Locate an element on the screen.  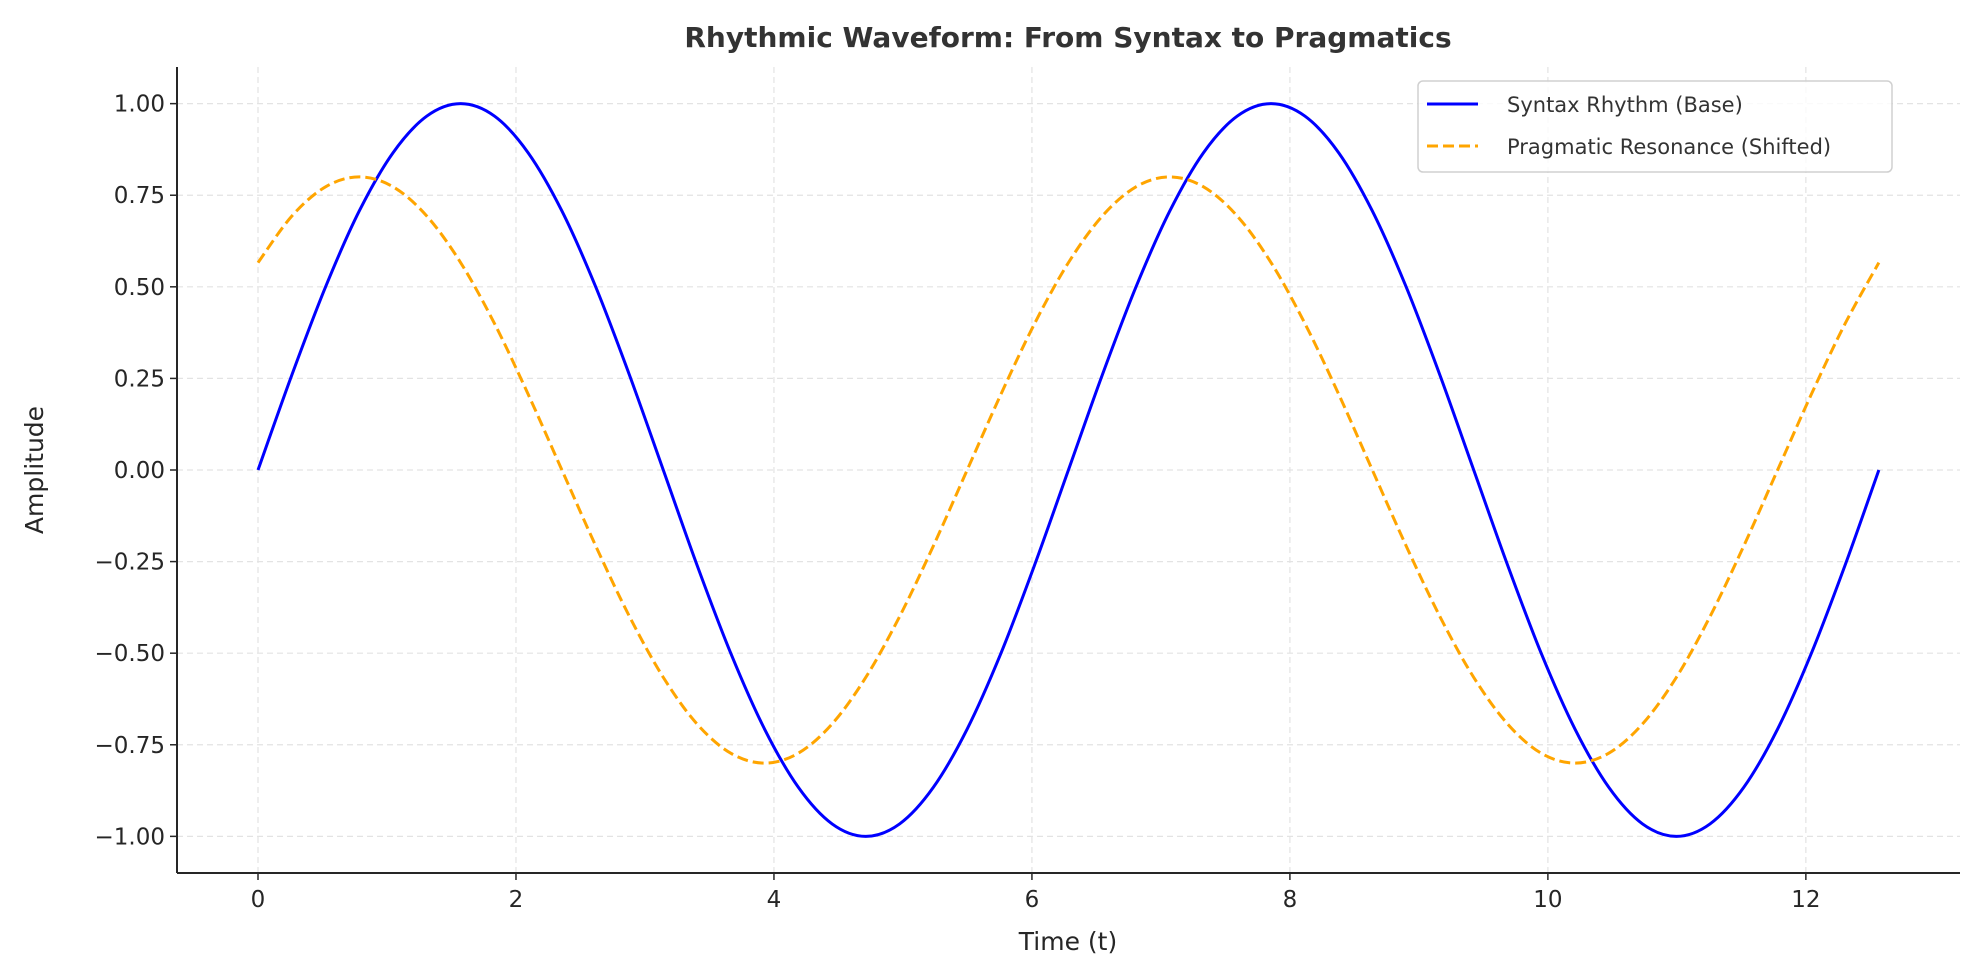
legend-frame is located at coordinates (1655, 126).